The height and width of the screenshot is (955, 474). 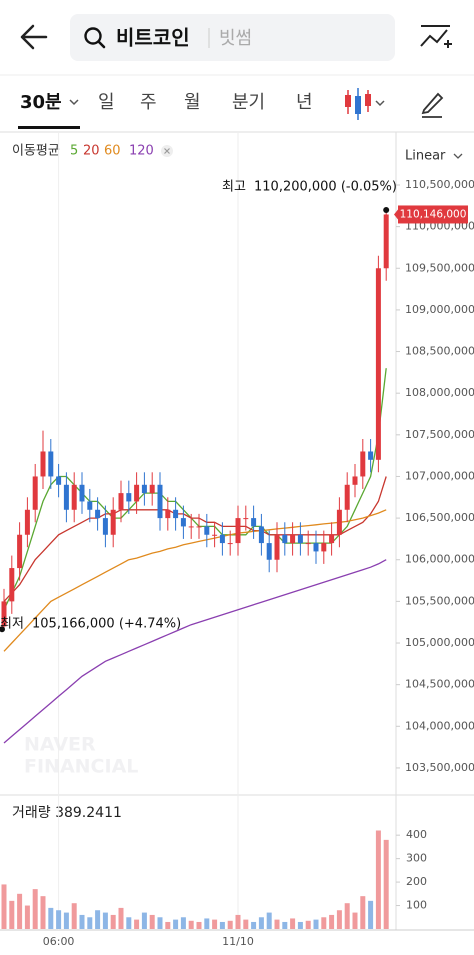 What do you see at coordinates (386, 209) in the screenshot?
I see `high-dot` at bounding box center [386, 209].